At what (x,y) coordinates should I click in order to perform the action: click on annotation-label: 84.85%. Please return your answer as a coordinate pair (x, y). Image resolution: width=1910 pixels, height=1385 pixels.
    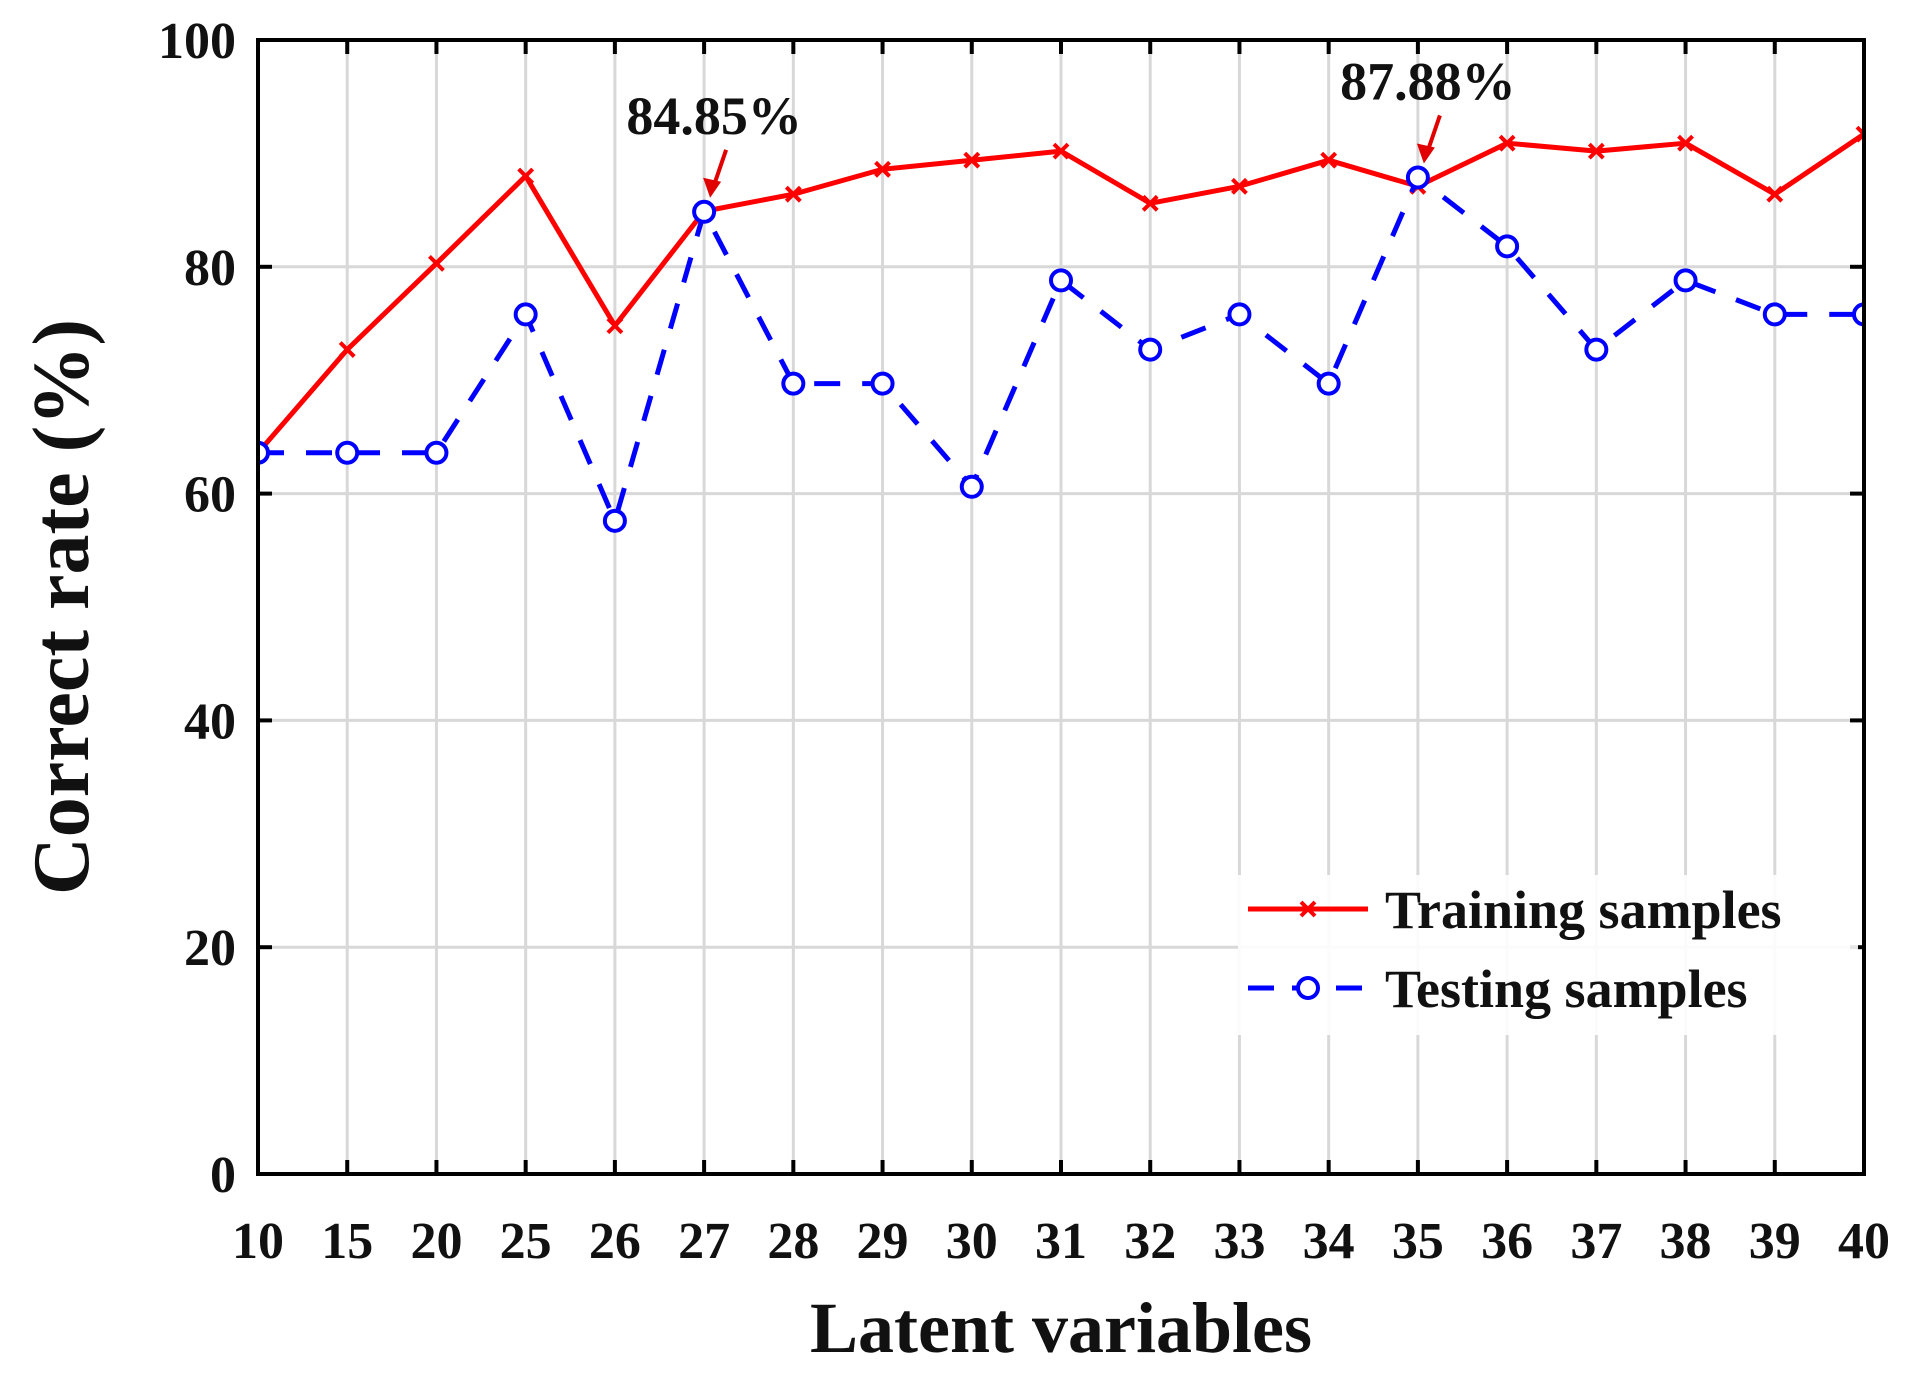
    Looking at the image, I should click on (714, 116).